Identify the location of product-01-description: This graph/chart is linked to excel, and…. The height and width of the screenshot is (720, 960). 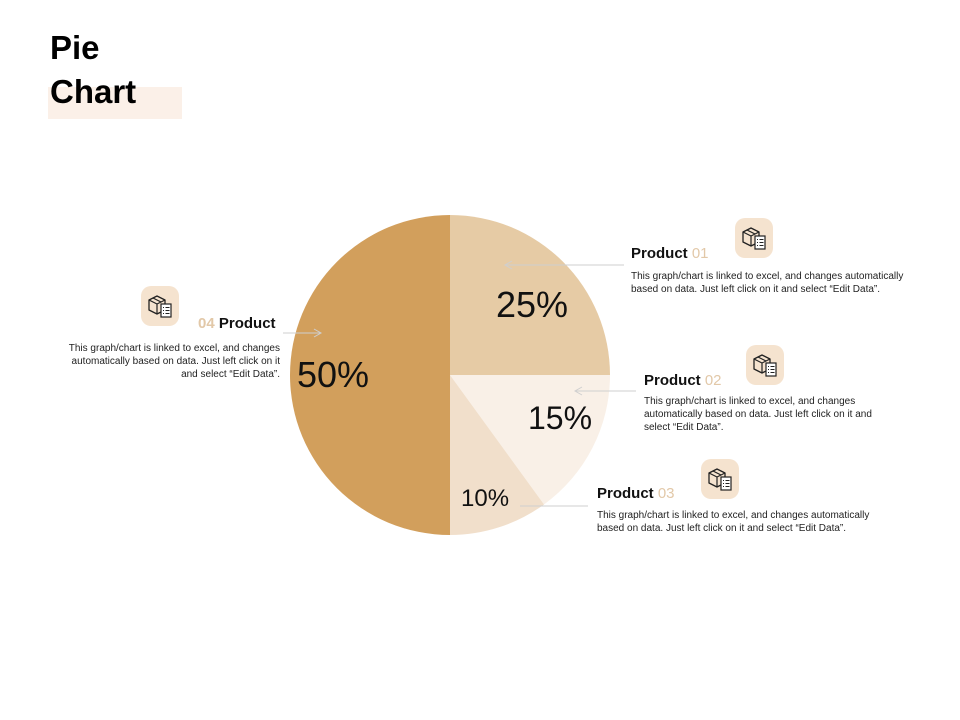
(767, 283).